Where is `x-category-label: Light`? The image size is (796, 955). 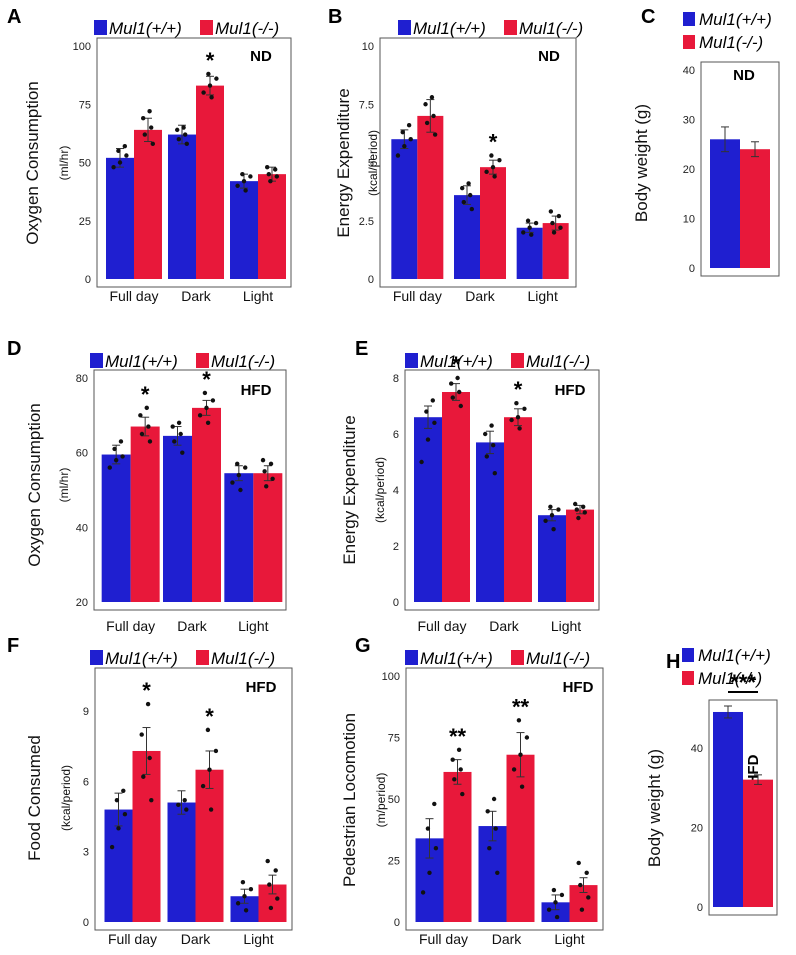 x-category-label: Light is located at coordinates (566, 626).